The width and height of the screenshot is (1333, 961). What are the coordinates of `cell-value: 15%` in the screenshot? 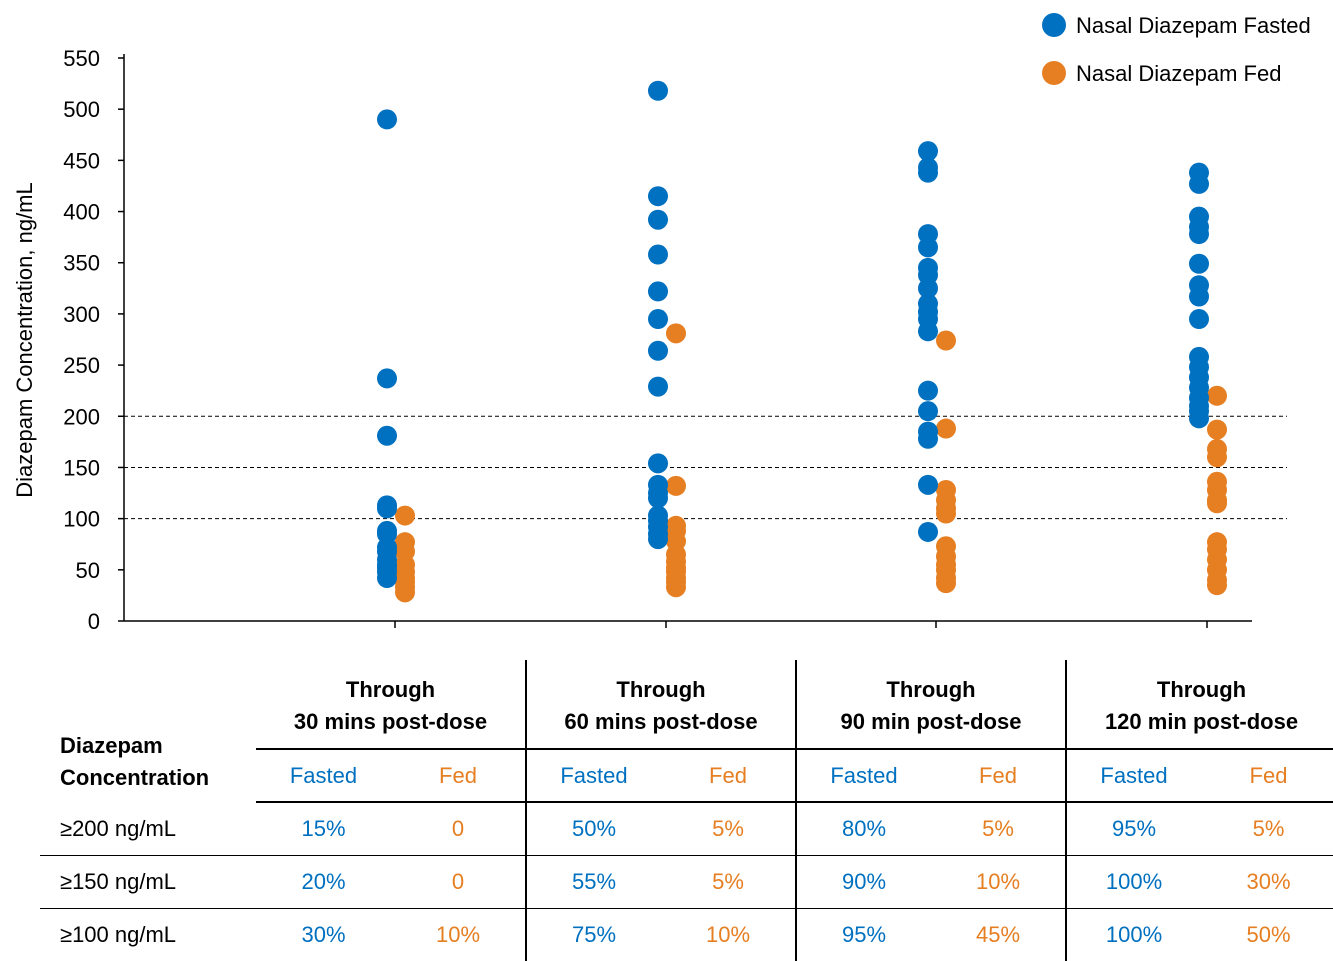 It's located at (323, 829).